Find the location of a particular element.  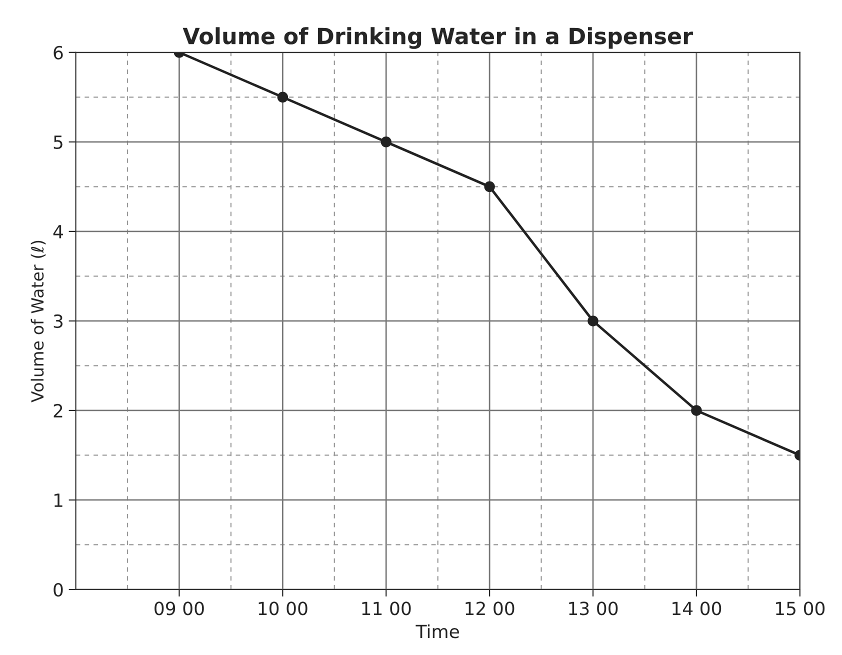

y-tick-label: 6 is located at coordinates (58, 53).